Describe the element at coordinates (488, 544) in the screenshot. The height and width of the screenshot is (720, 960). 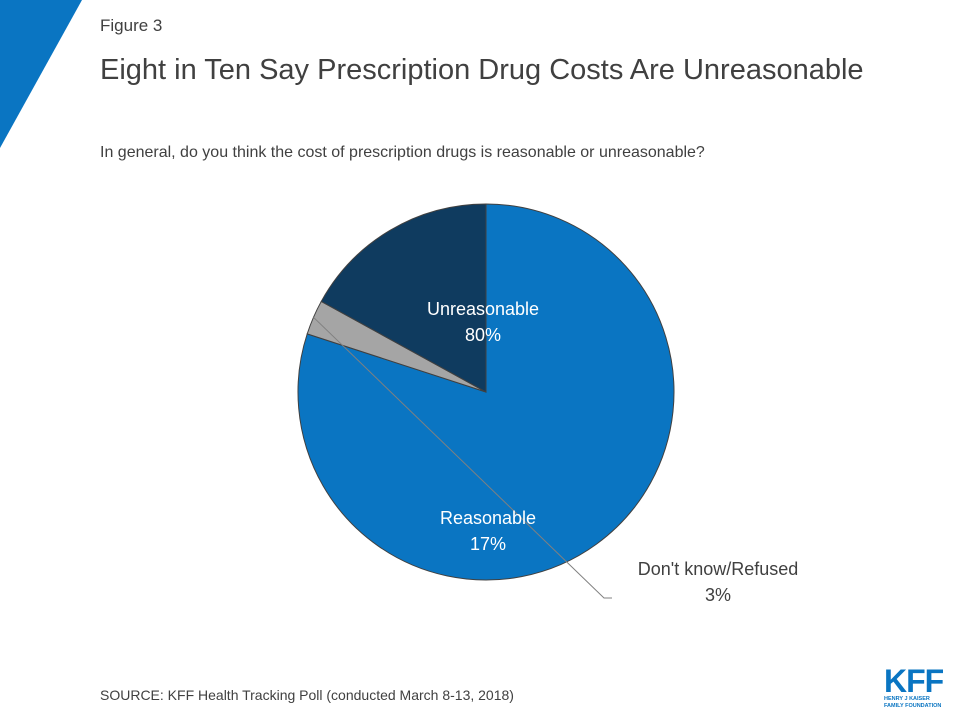
I see `reasonable-value-label: 17%` at that location.